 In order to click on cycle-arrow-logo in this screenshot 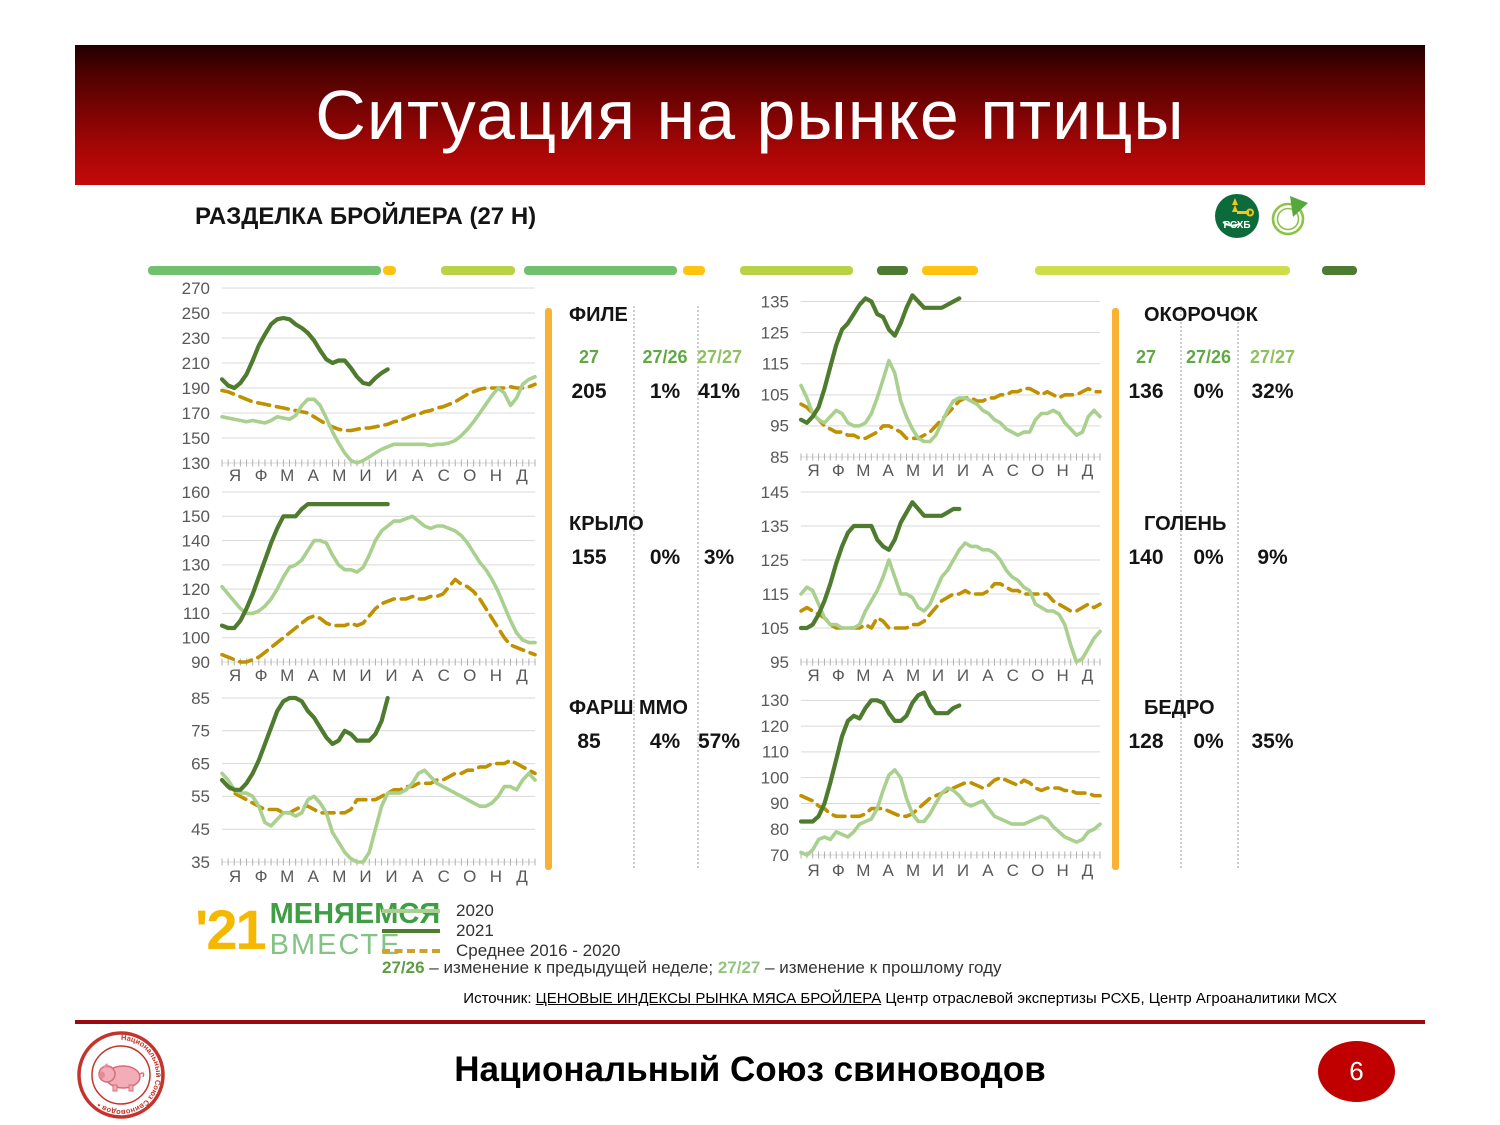, I will do `click(1288, 217)`.